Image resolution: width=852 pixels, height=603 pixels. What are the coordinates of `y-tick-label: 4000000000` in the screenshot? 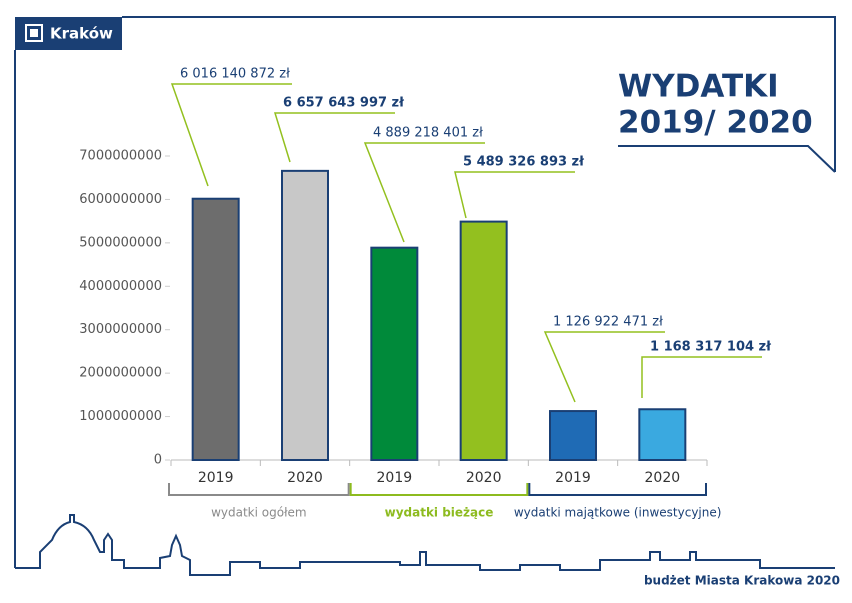 It's located at (120, 286).